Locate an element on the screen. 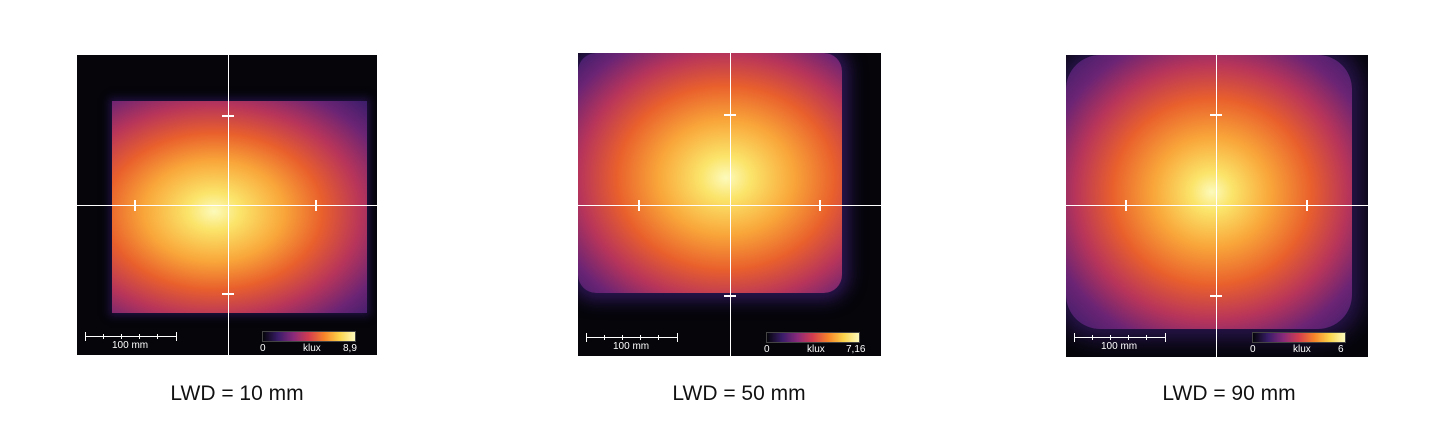 This screenshot has width=1449, height=446. colorbar-max-label: 6 is located at coordinates (1341, 349).